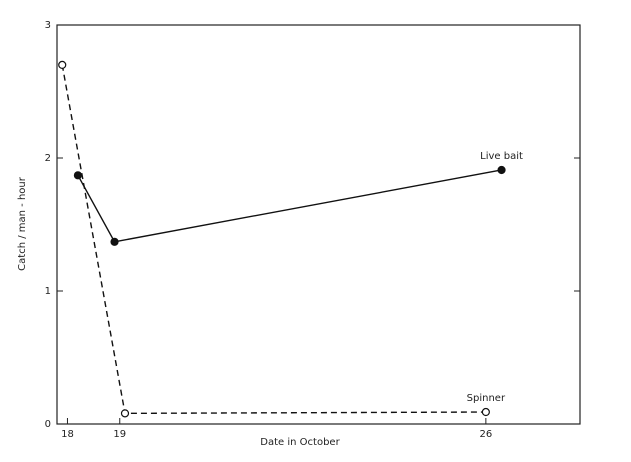 The height and width of the screenshot is (462, 631). What do you see at coordinates (486, 398) in the screenshot?
I see `series-label: Spinner` at bounding box center [486, 398].